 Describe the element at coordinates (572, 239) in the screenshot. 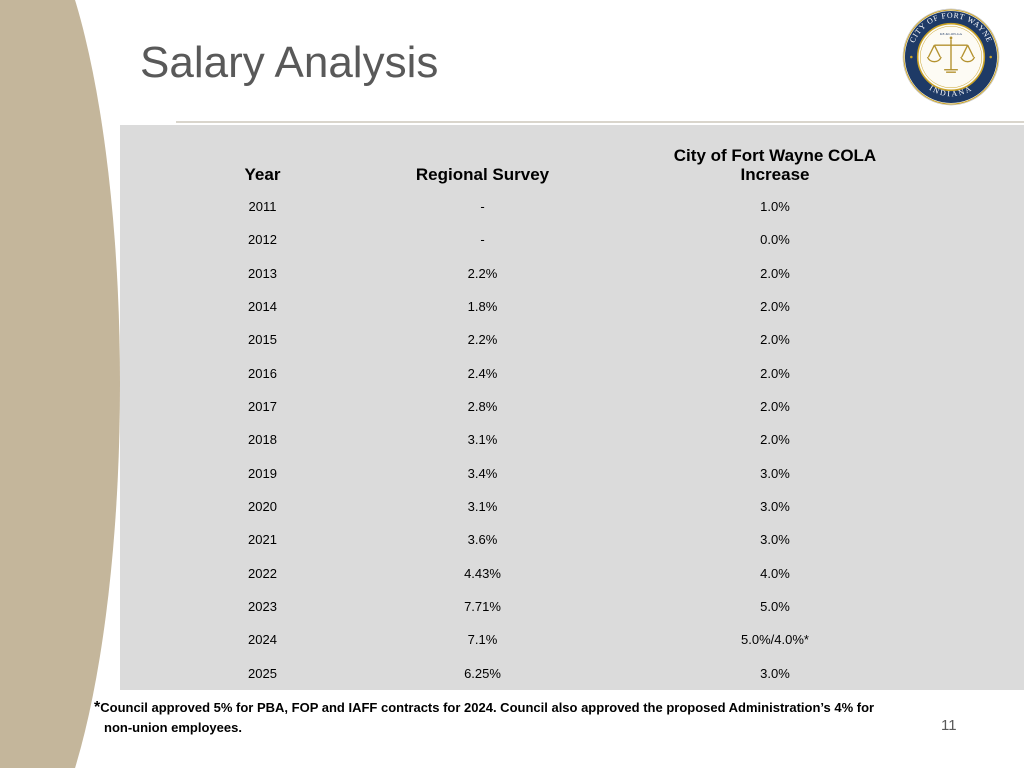

I see `table-row: 2012 - 0.0%` at that location.